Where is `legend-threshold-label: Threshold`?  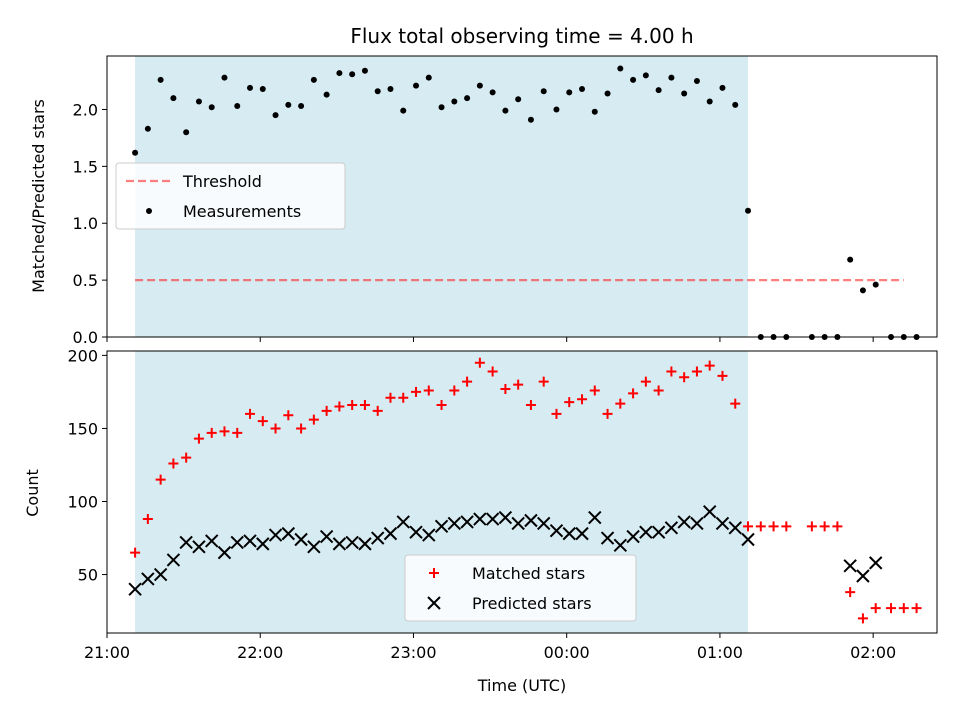
legend-threshold-label: Threshold is located at coordinates (222, 181).